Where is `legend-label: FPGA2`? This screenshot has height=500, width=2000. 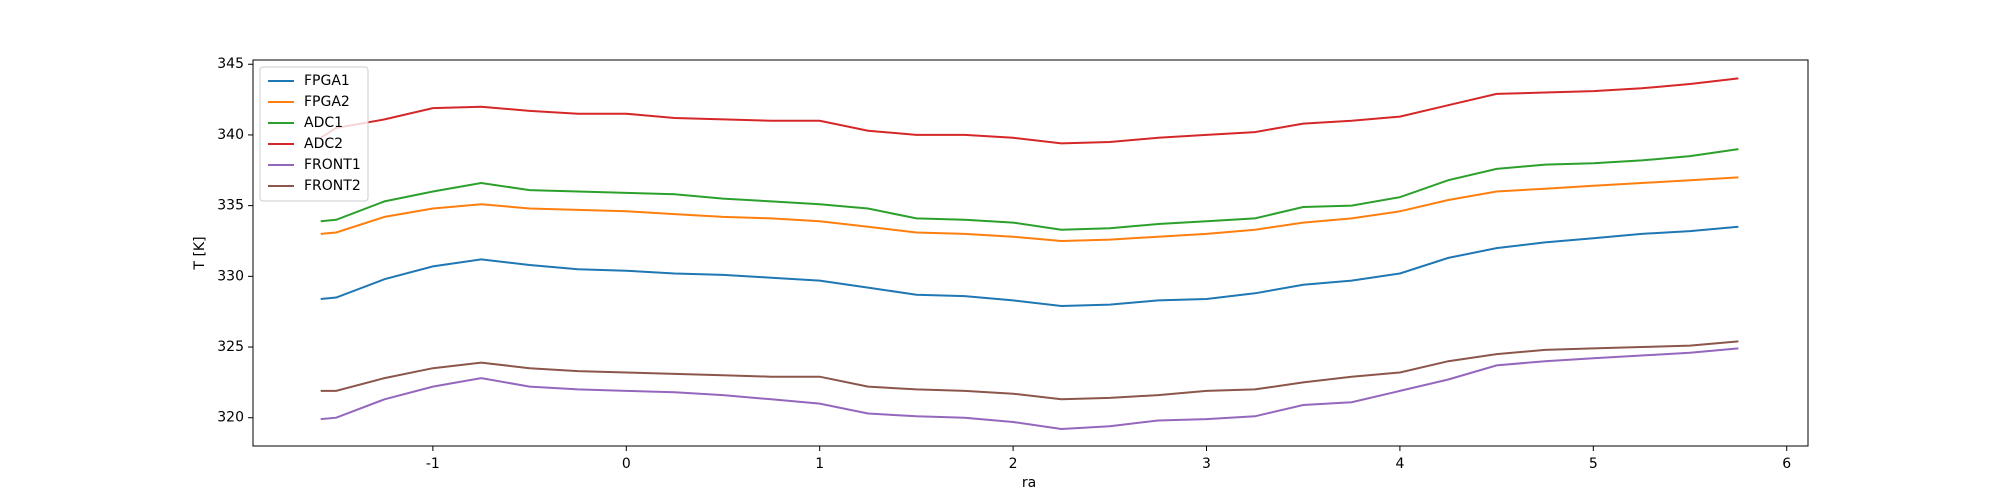 legend-label: FPGA2 is located at coordinates (327, 102).